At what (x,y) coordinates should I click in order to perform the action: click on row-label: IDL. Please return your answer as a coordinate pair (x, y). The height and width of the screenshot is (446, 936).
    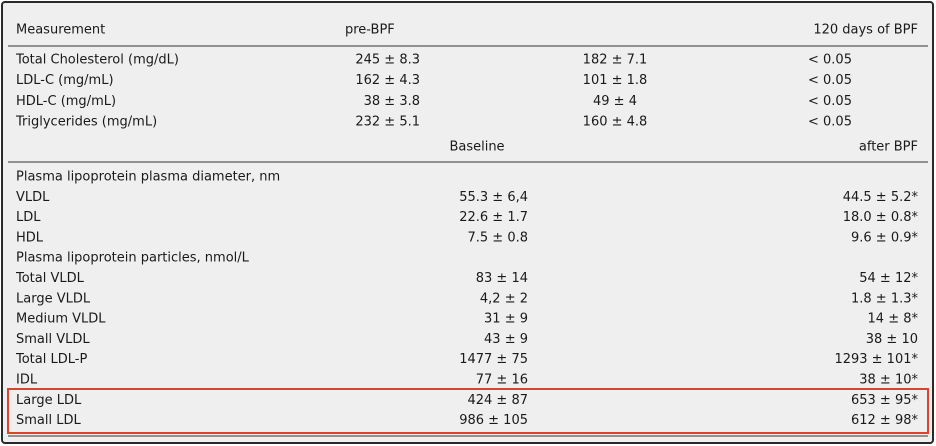
    Looking at the image, I should click on (27, 380).